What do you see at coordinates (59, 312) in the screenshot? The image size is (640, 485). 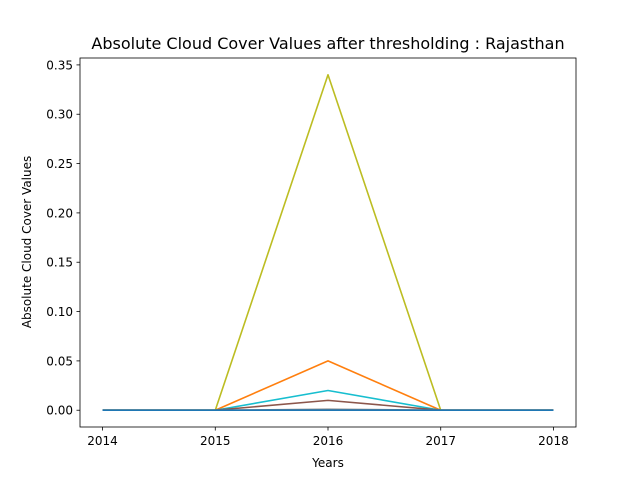 I see `y-tick-label: 0.10` at bounding box center [59, 312].